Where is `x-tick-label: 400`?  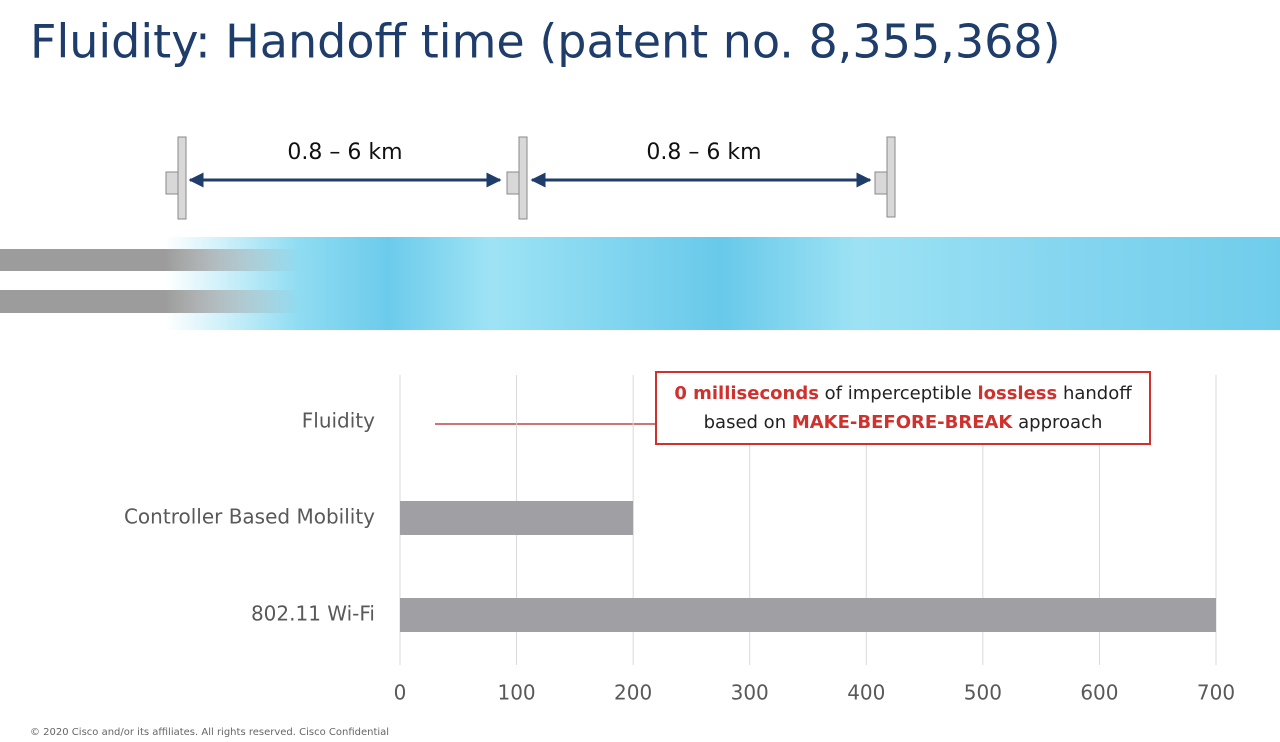
x-tick-label: 400 is located at coordinates (866, 693).